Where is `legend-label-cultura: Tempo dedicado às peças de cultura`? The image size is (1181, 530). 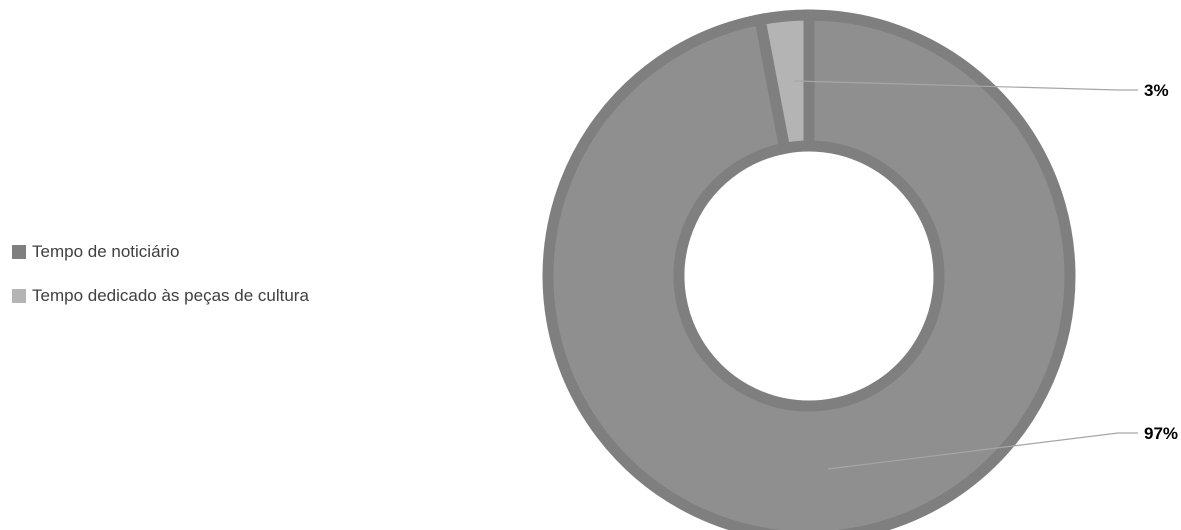
legend-label-cultura: Tempo dedicado às peças de cultura is located at coordinates (170, 295).